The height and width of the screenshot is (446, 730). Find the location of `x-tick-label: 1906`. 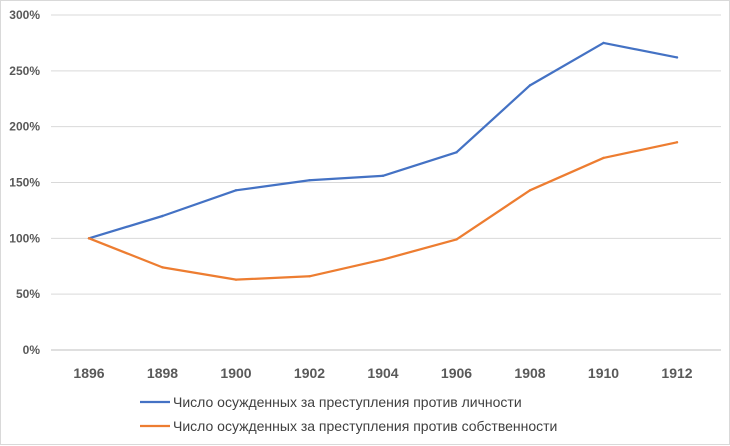

x-tick-label: 1906 is located at coordinates (456, 373).